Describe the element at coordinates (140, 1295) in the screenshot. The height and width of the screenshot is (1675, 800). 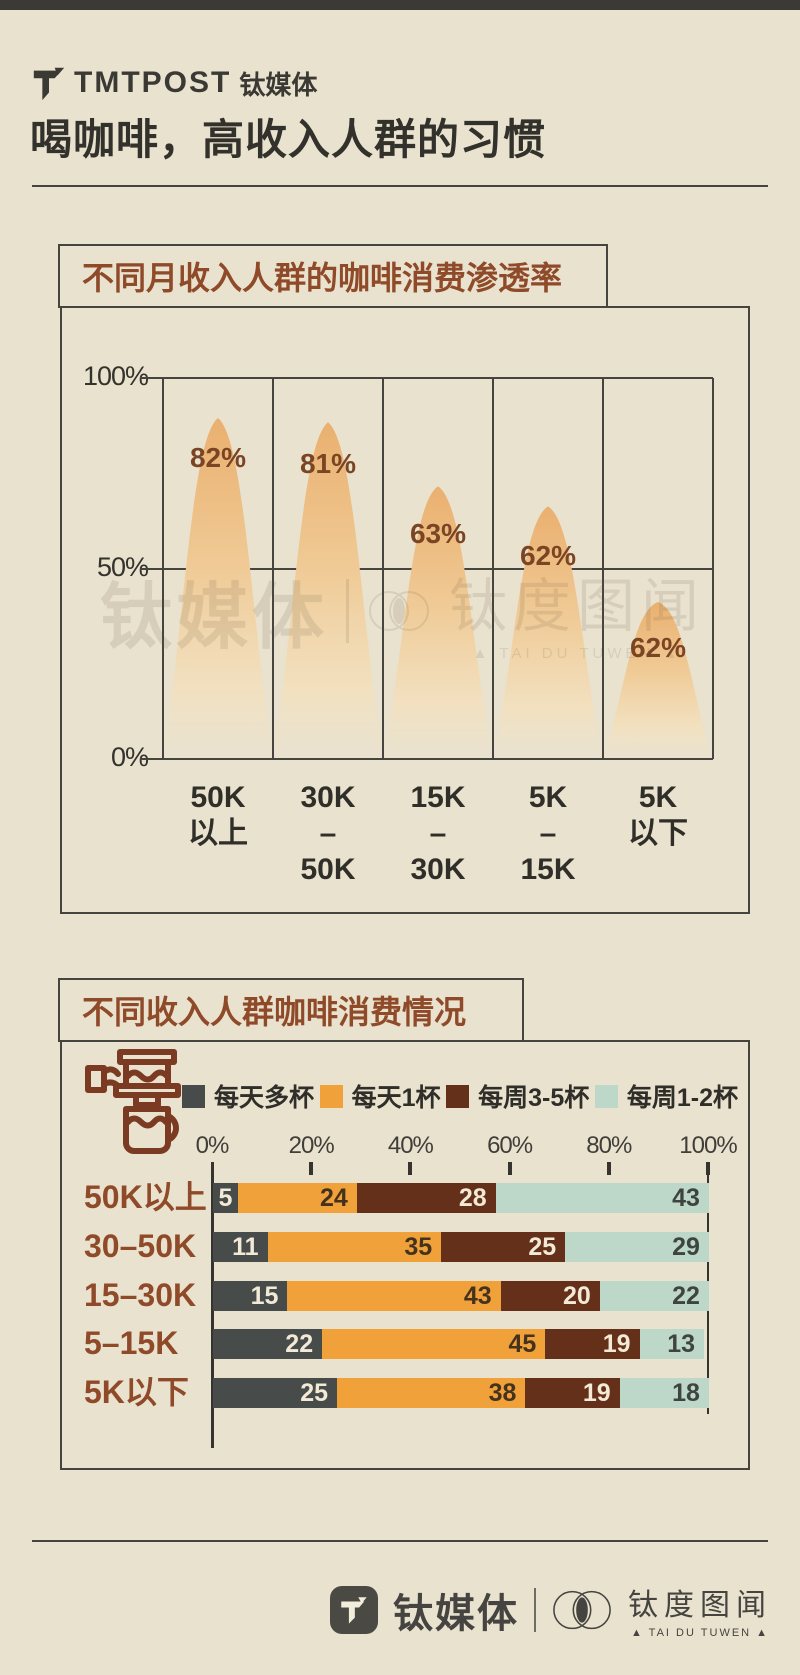
I see `chart2-row-label: 15–30K` at that location.